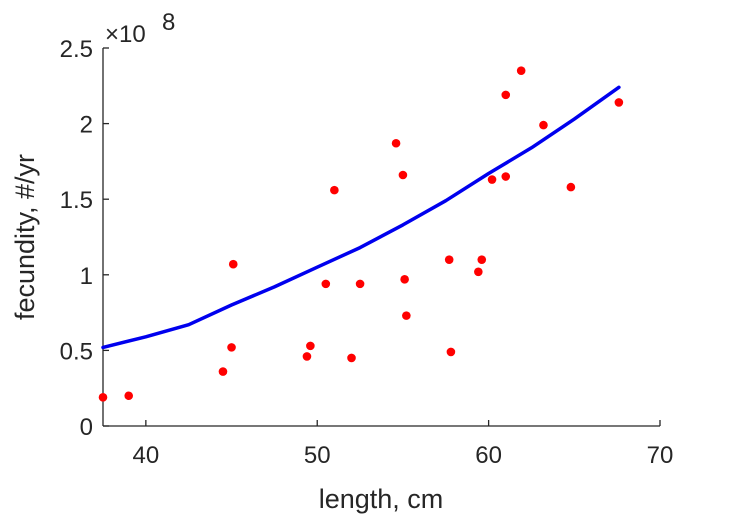 Image resolution: width=729 pixels, height=521 pixels. Describe the element at coordinates (84, 238) in the screenshot. I see `y-ticks: 0 0.5 1 1.5 2 2.5` at that location.